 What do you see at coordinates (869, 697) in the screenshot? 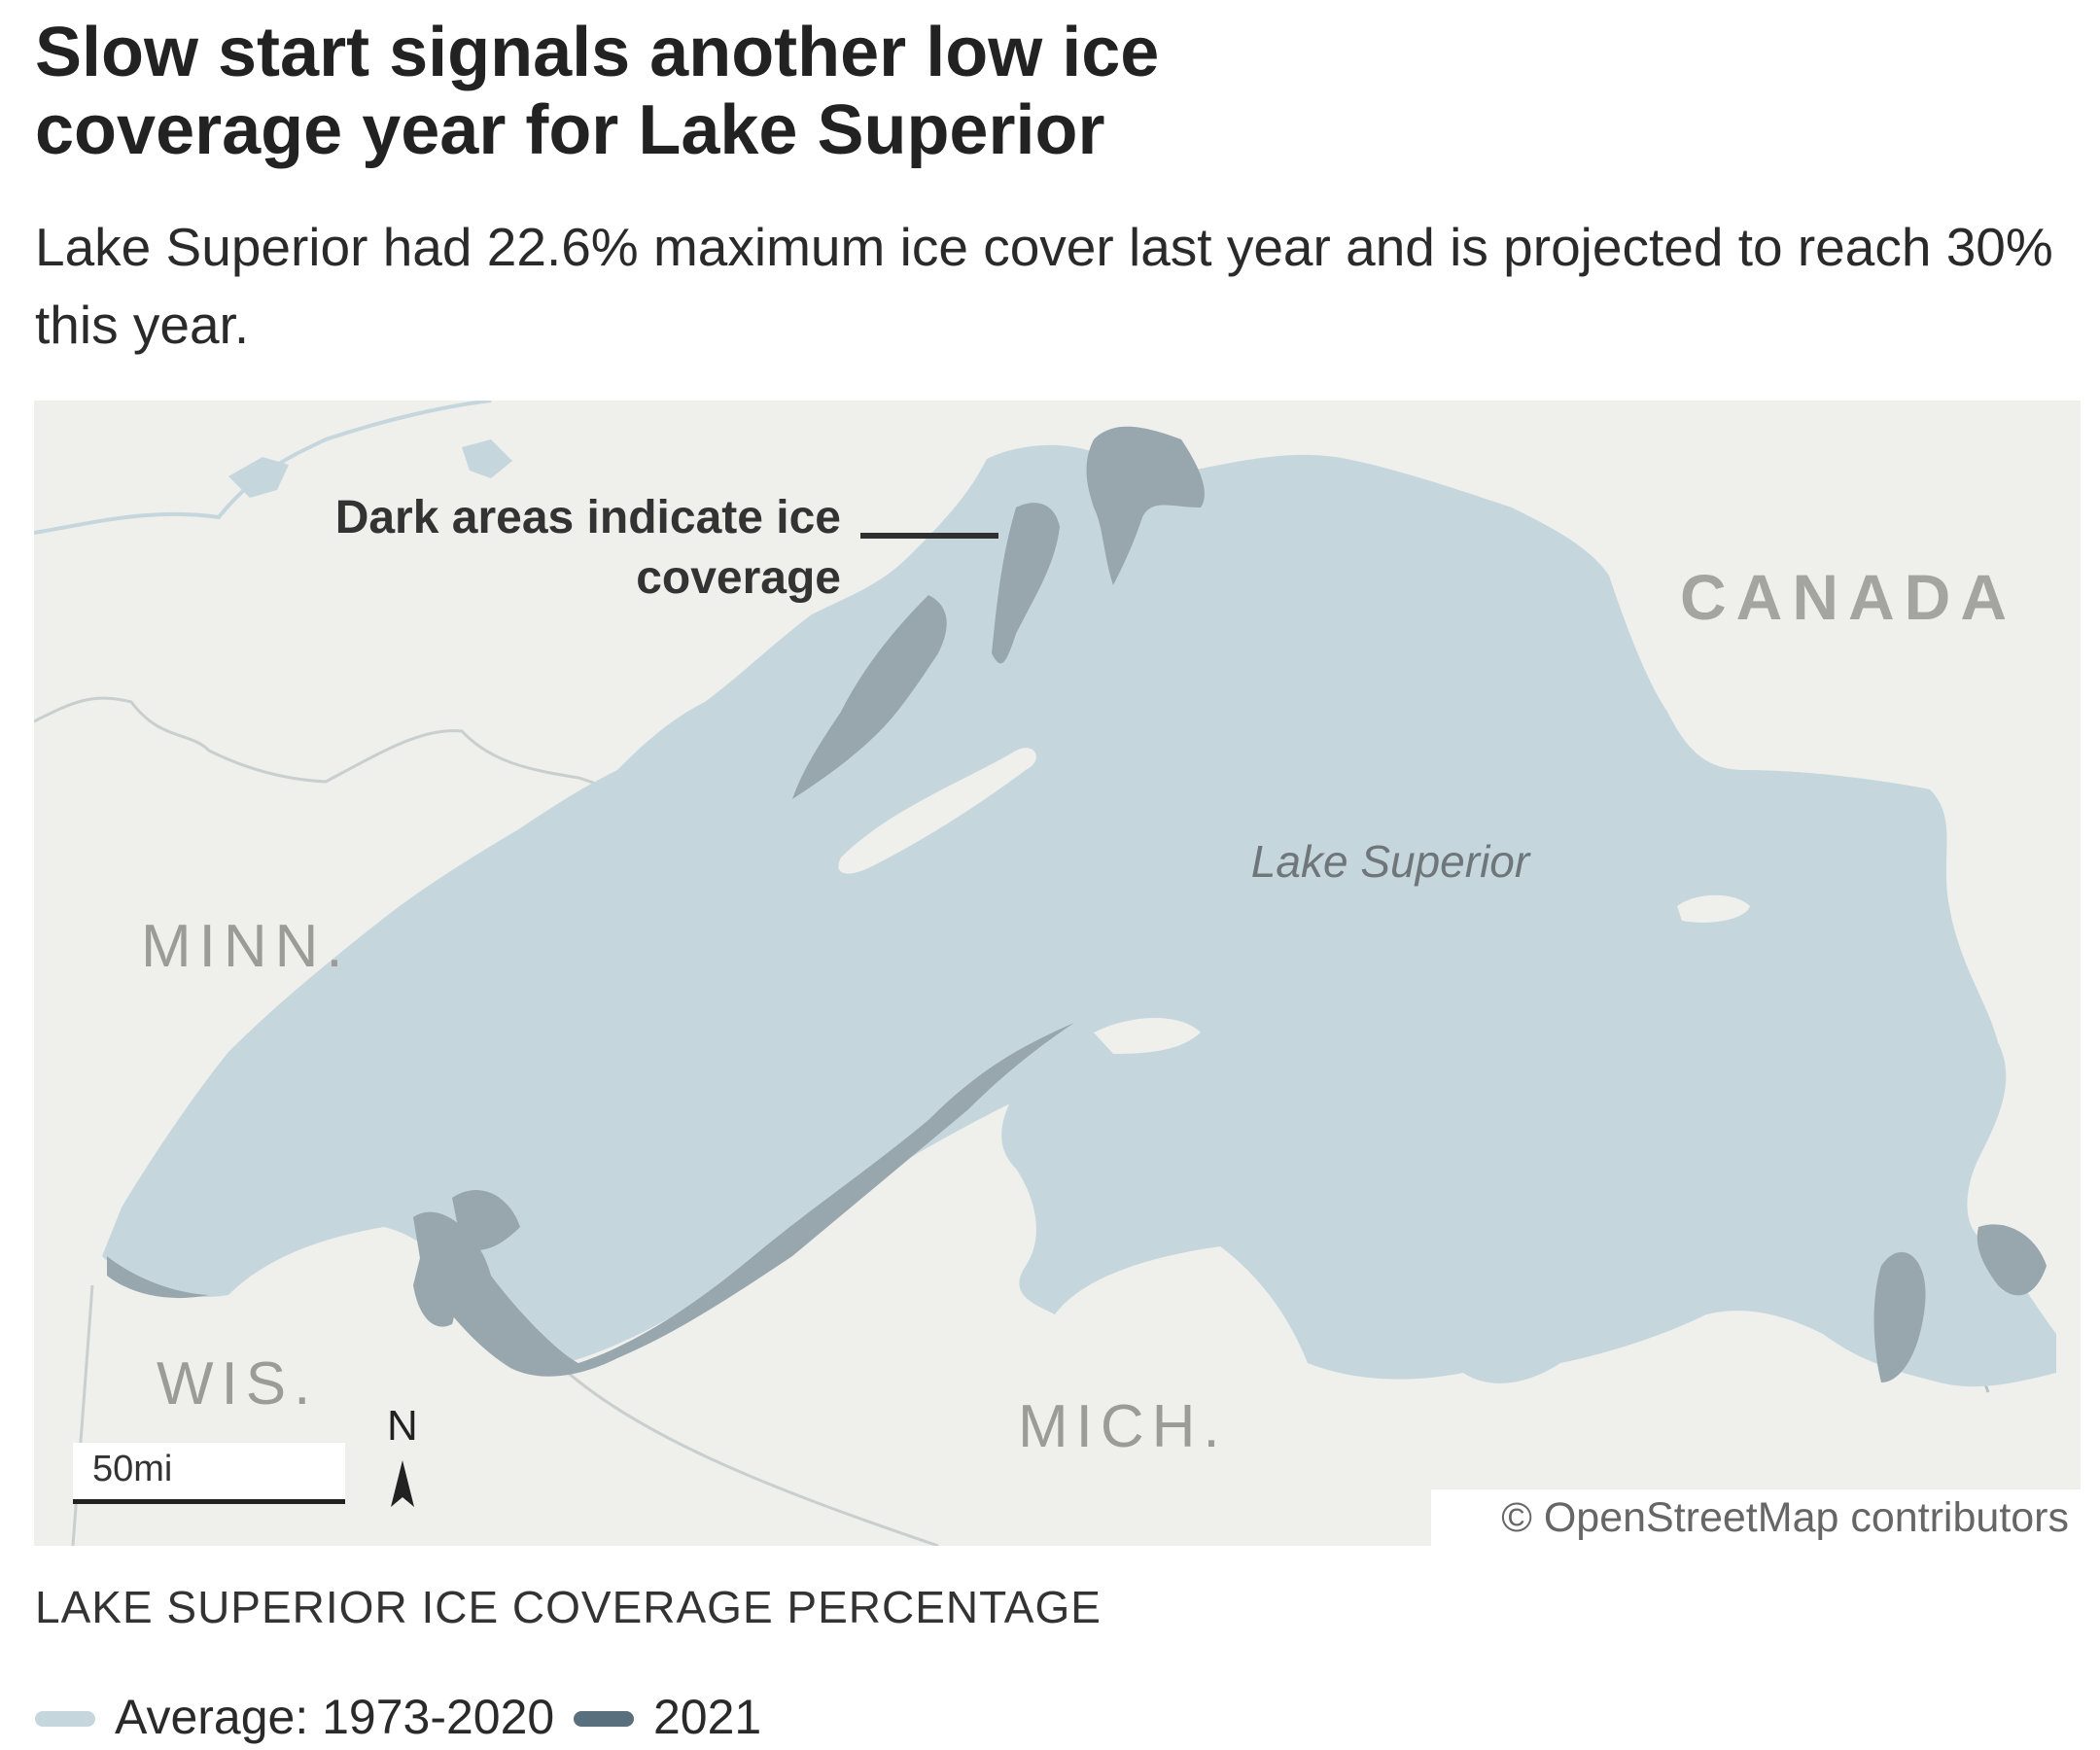
I see `ice-nipigon-shore` at bounding box center [869, 697].